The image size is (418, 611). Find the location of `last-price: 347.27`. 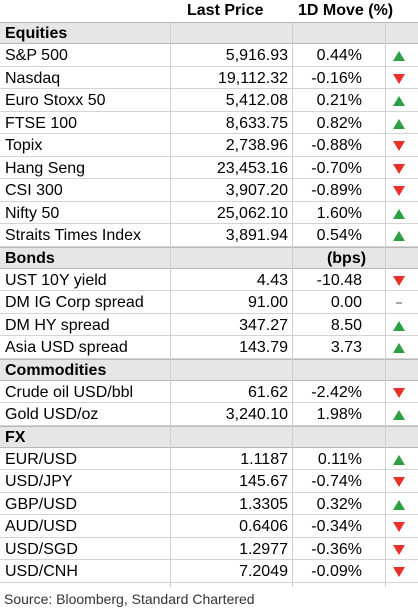

last-price: 347.27 is located at coordinates (263, 325).